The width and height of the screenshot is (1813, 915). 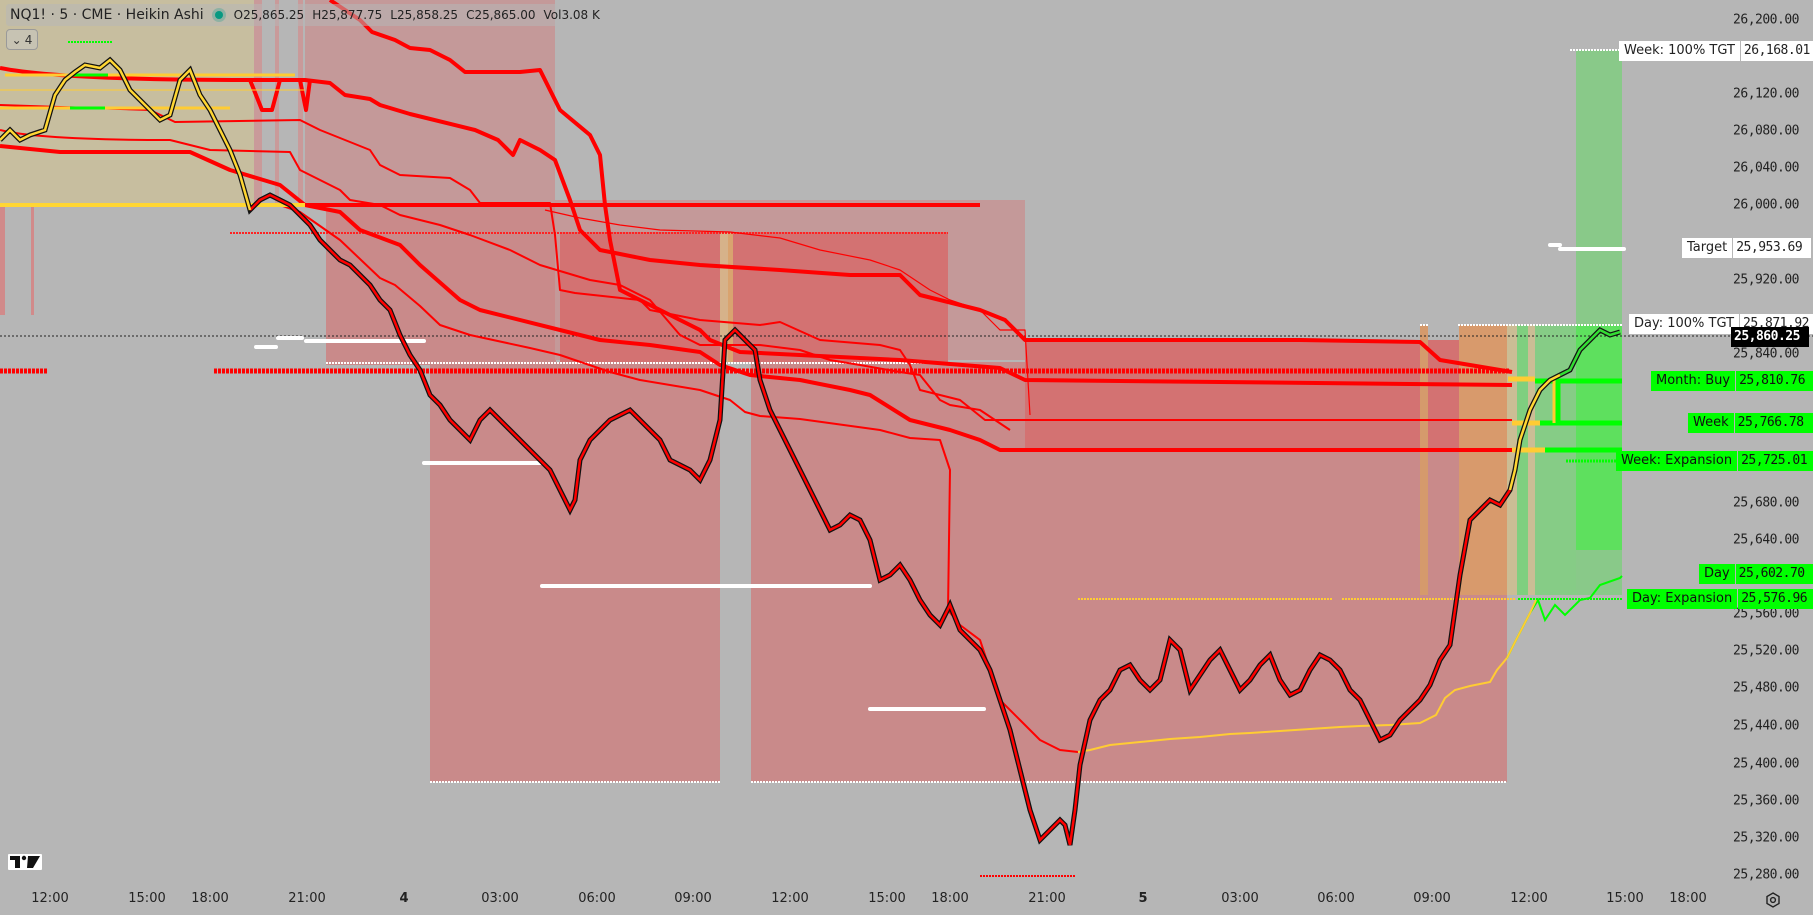 I want to click on tag-week-expansion: Week: Expansion 25,725.01, so click(x=1714, y=461).